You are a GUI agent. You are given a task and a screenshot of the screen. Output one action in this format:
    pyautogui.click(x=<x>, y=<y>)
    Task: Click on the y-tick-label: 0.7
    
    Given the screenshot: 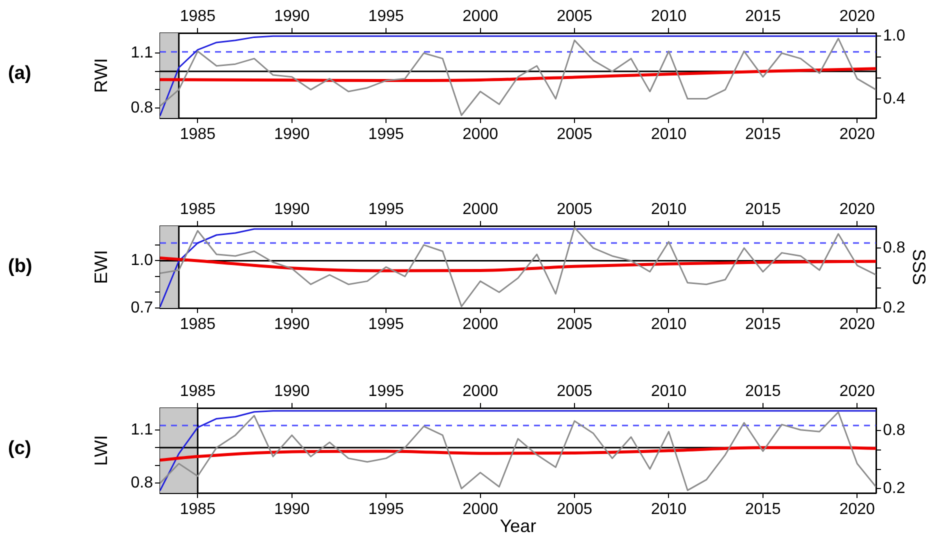 What is the action you would take?
    pyautogui.click(x=142, y=307)
    